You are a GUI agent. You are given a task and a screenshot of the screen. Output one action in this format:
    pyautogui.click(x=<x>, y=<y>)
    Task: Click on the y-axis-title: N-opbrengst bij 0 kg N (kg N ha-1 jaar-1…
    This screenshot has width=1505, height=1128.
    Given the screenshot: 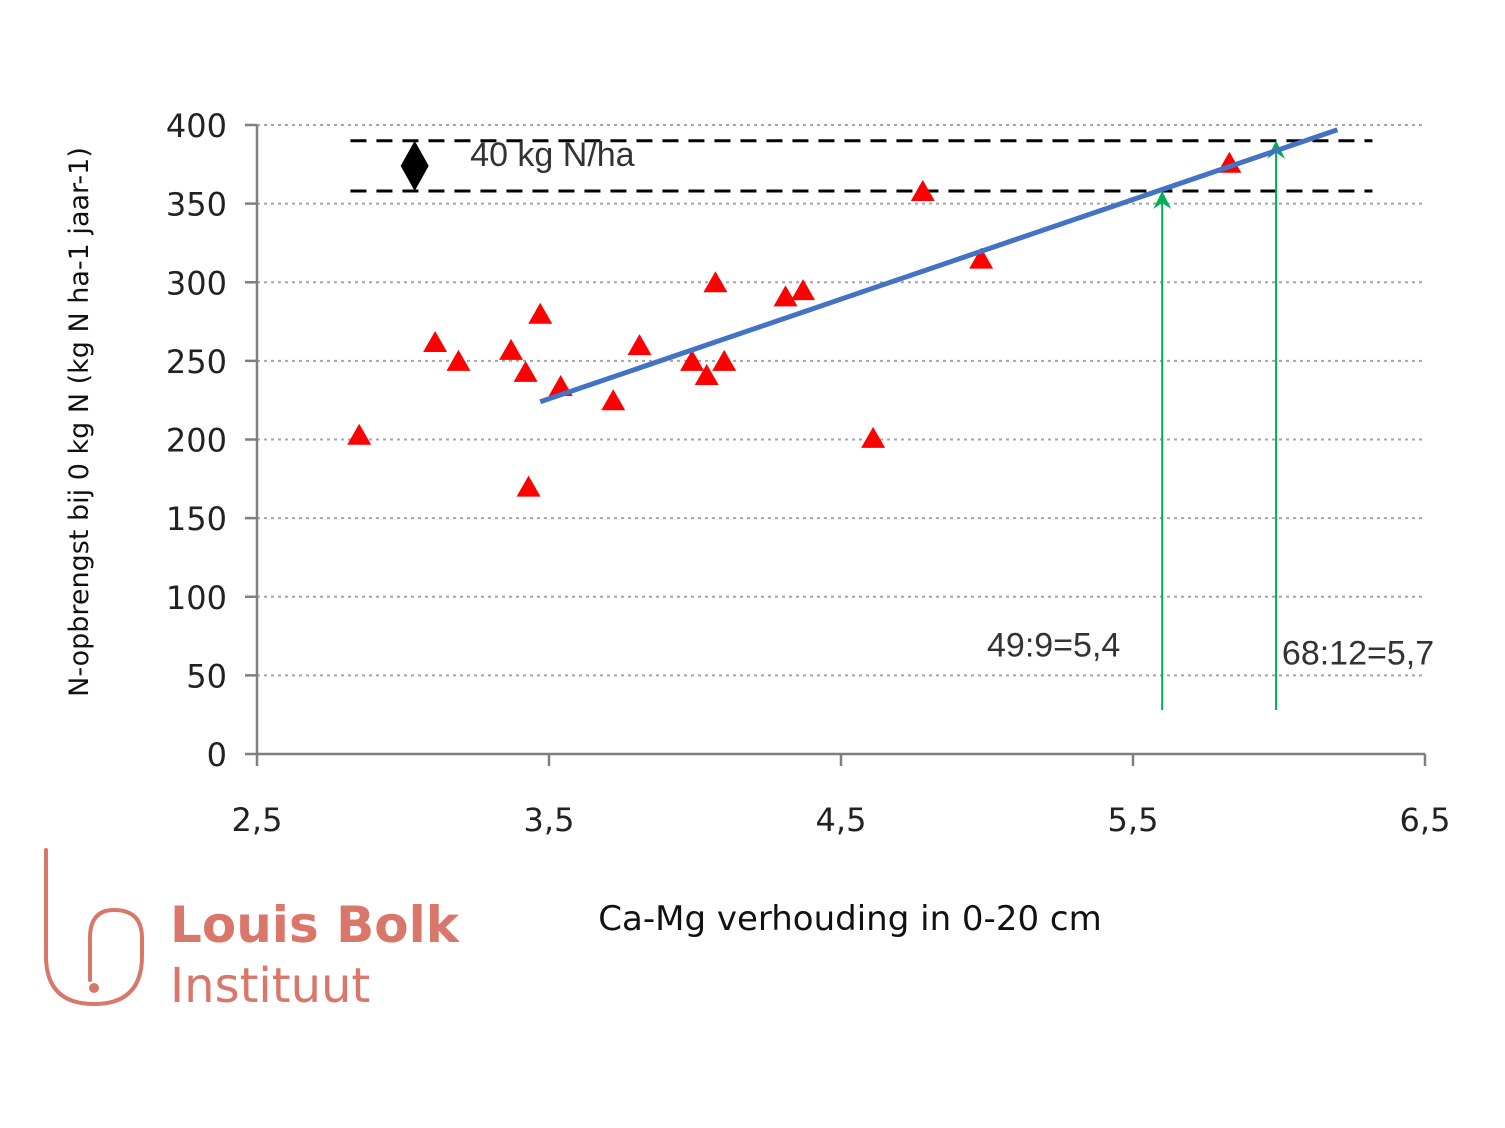 What is the action you would take?
    pyautogui.click(x=79, y=422)
    